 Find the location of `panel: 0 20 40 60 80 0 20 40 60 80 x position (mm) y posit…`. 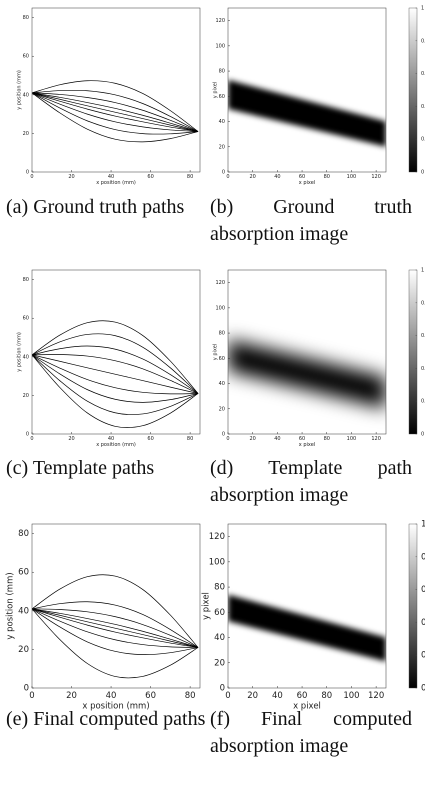

panel: 0 20 40 60 80 0 20 40 60 80 x position (mm) y posit… is located at coordinates (109, 96).